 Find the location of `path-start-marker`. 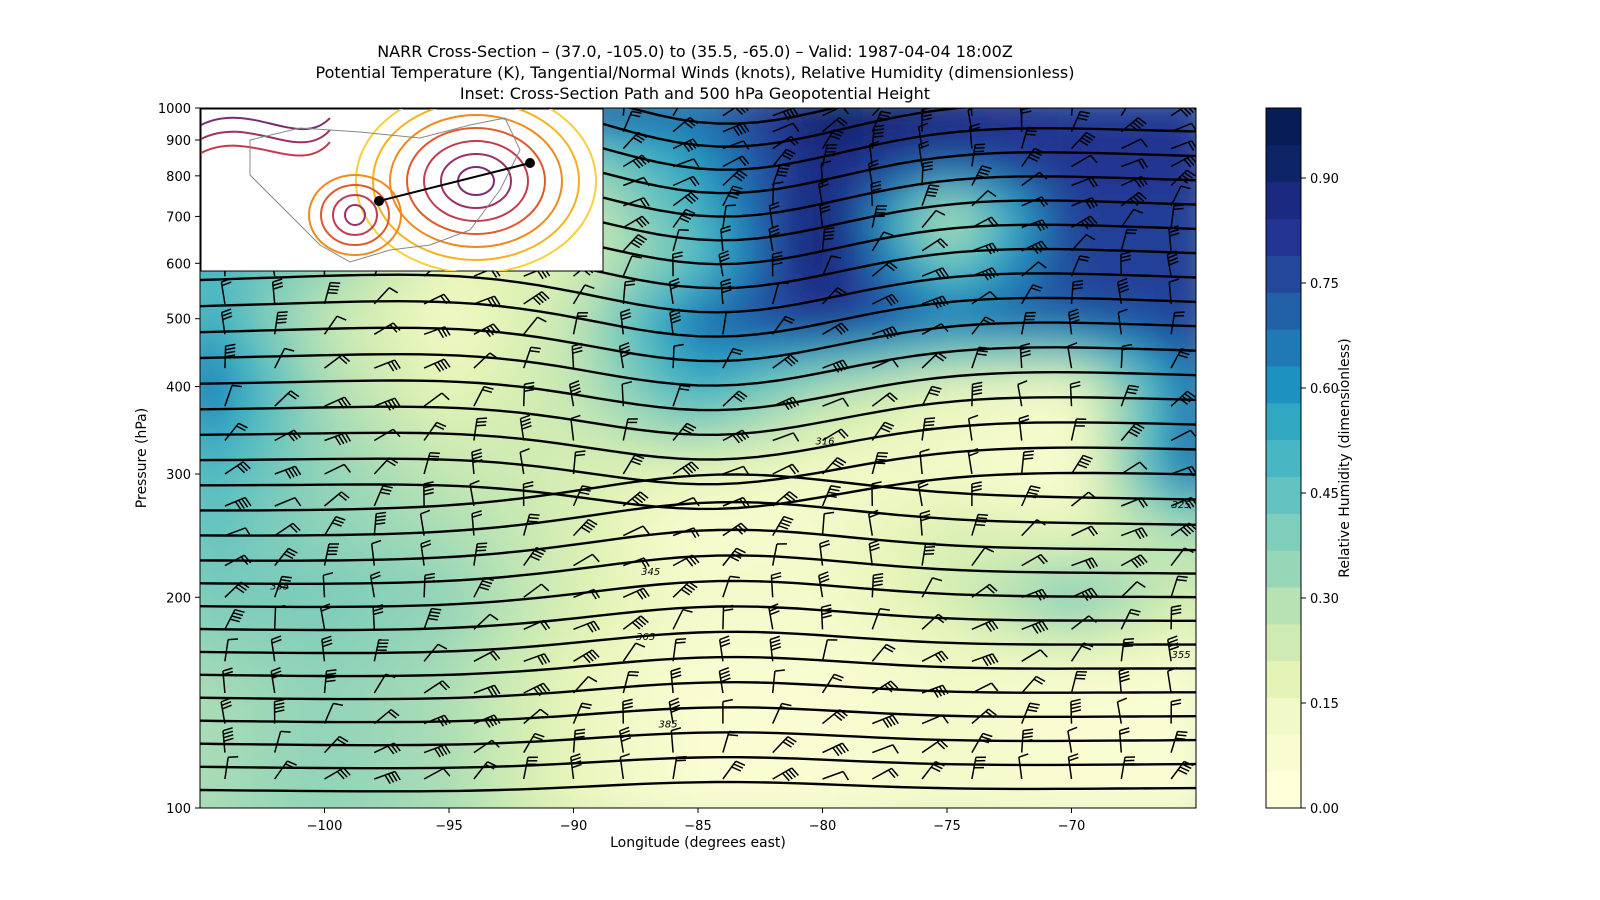

path-start-marker is located at coordinates (379, 201).